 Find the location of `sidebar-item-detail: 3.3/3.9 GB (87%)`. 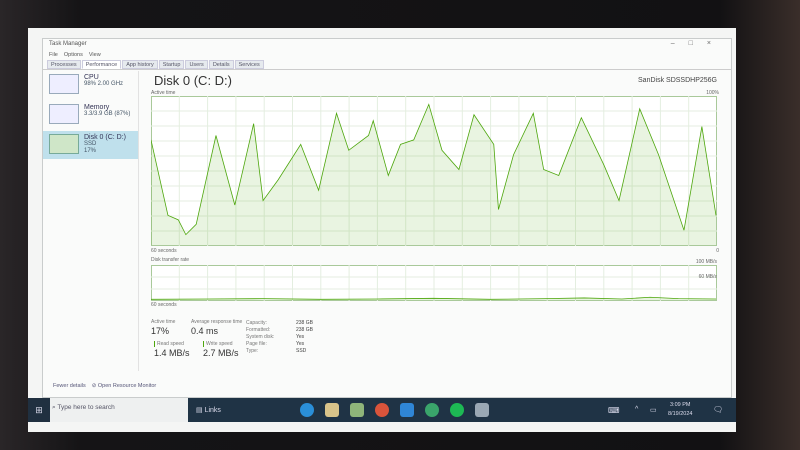

sidebar-item-detail: 3.3/3.9 GB (87%) is located at coordinates (107, 114).